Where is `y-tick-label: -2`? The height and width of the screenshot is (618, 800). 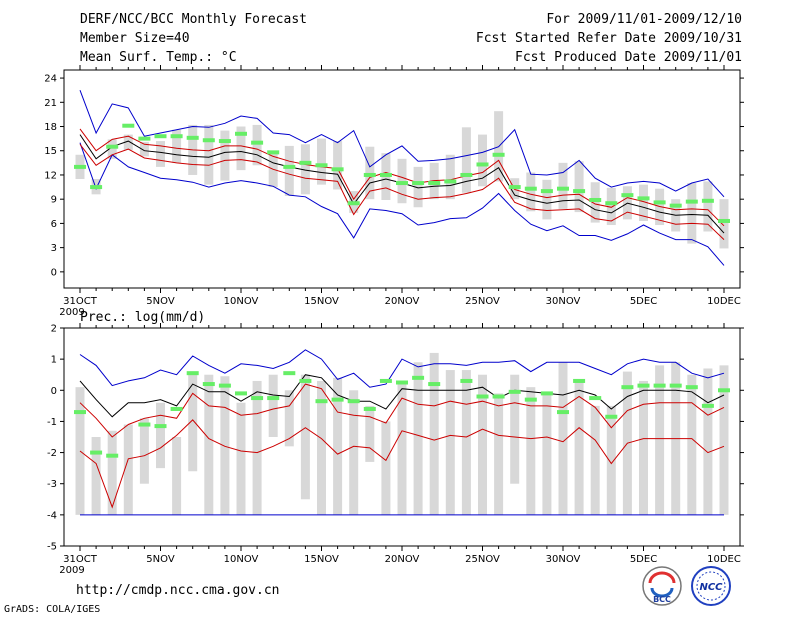 y-tick-label: -2 is located at coordinates (52, 453).